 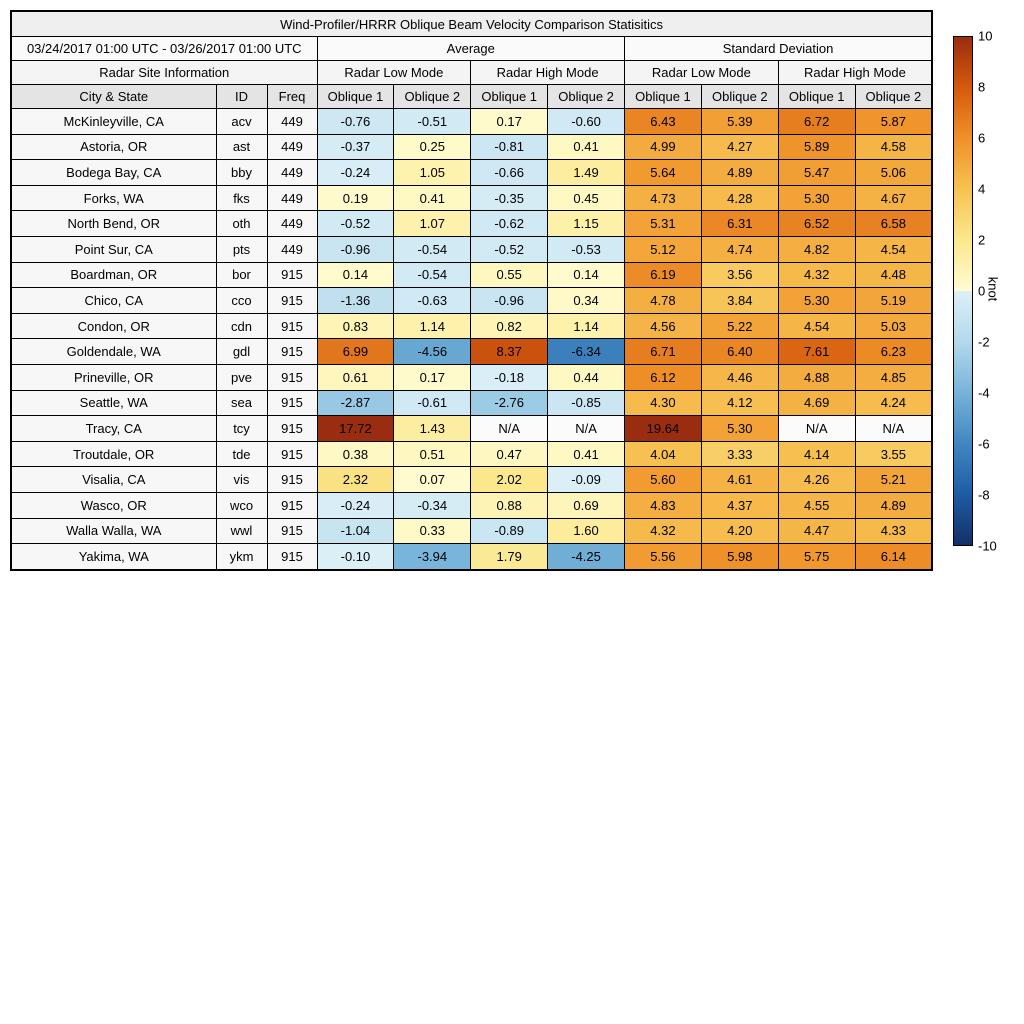 What do you see at coordinates (984, 495) in the screenshot?
I see `colorbar-tick-label: -8` at bounding box center [984, 495].